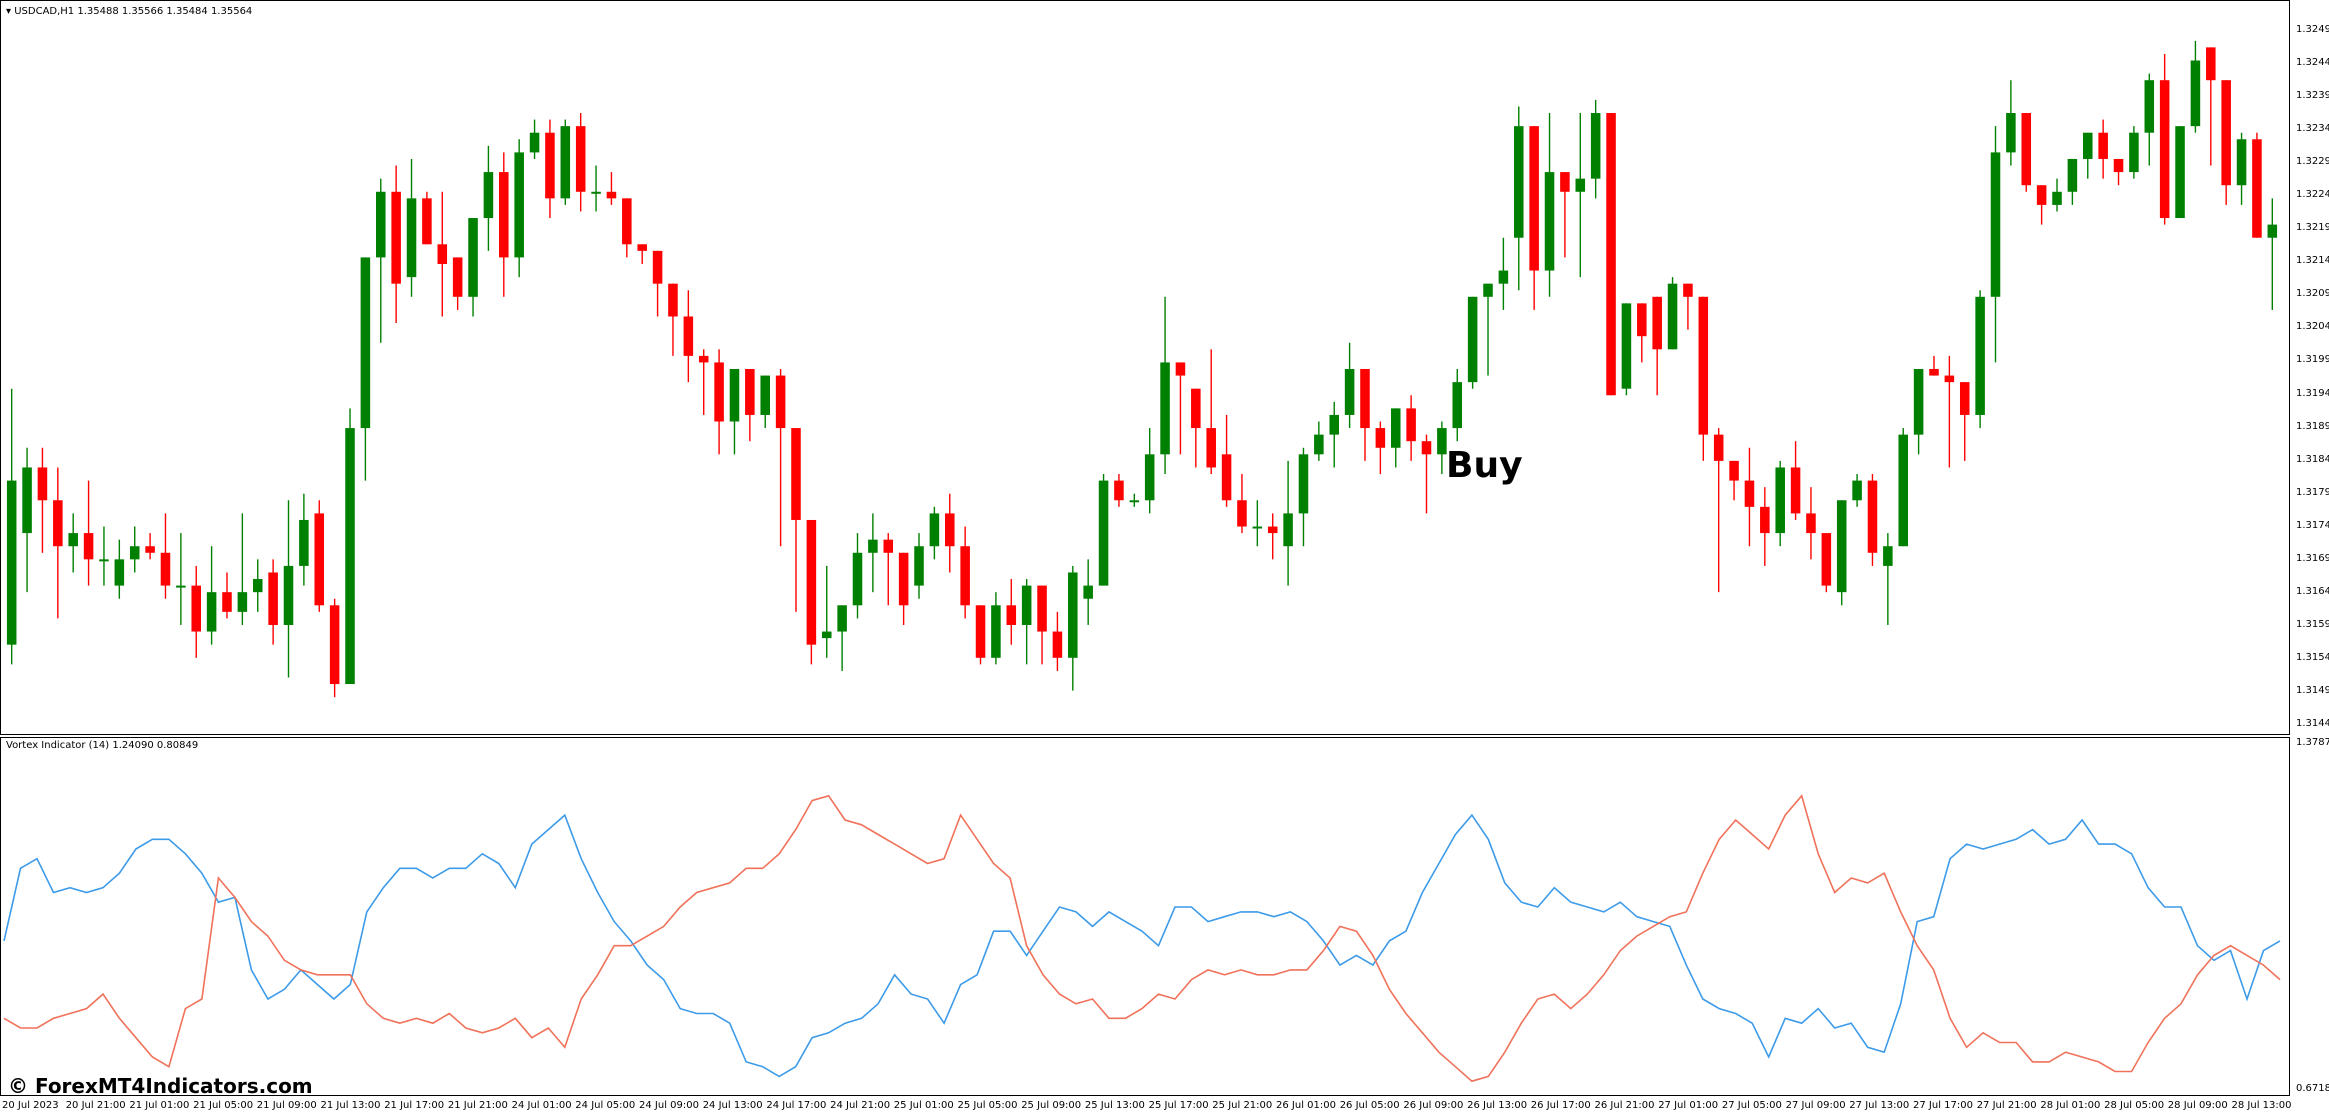 The image size is (2329, 1116). Describe the element at coordinates (2006, 1105) in the screenshot. I see `time-axis-label: 27 Jul 21:00` at that location.